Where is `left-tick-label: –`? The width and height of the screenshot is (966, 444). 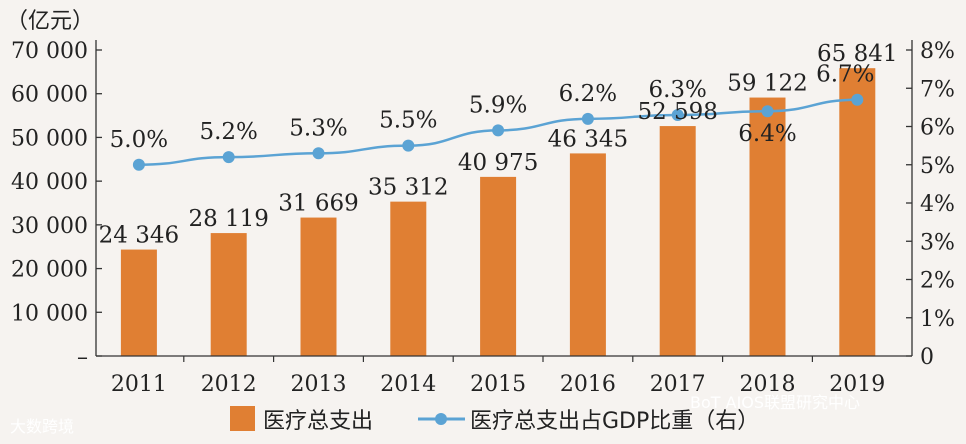 left-tick-label: – is located at coordinates (82, 357).